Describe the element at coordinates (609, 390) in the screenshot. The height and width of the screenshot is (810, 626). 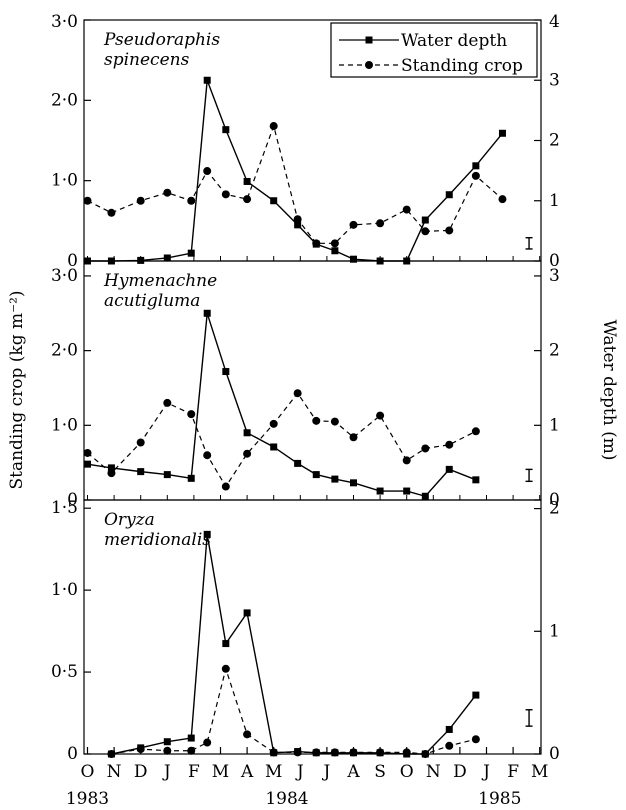
I see `right-axis-title: Water depth (m)` at that location.